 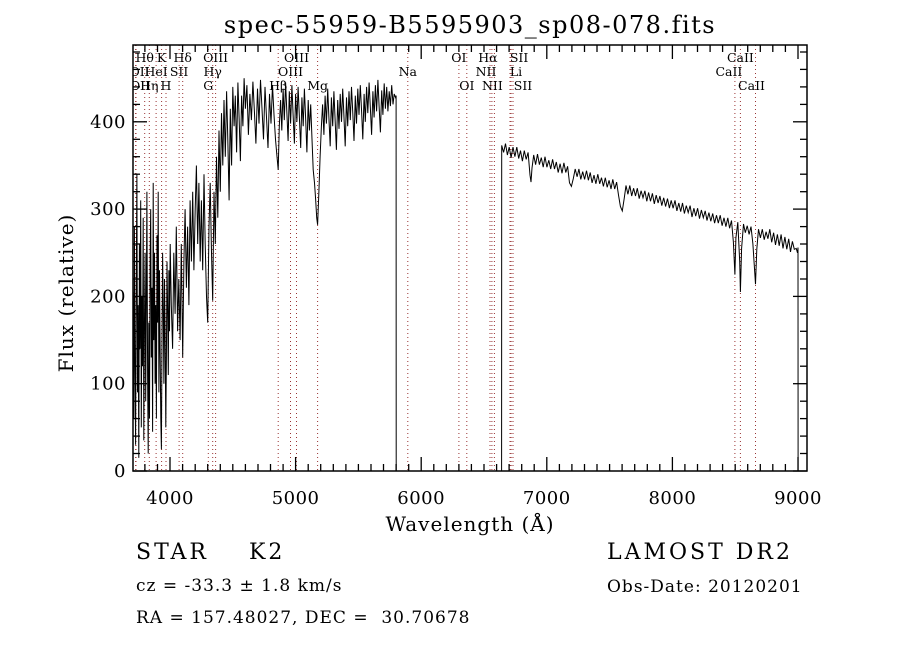 What do you see at coordinates (144, 57) in the screenshot?
I see `spectral-line-label: Hθ` at bounding box center [144, 57].